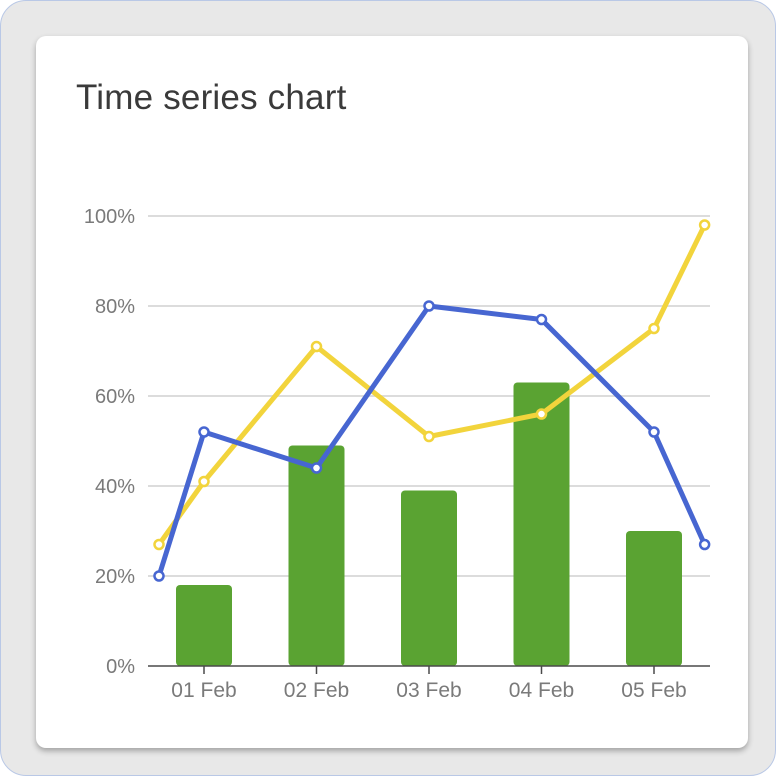 This screenshot has width=776, height=776. What do you see at coordinates (428, 690) in the screenshot?
I see `x-tick-label: 03 Feb` at bounding box center [428, 690].